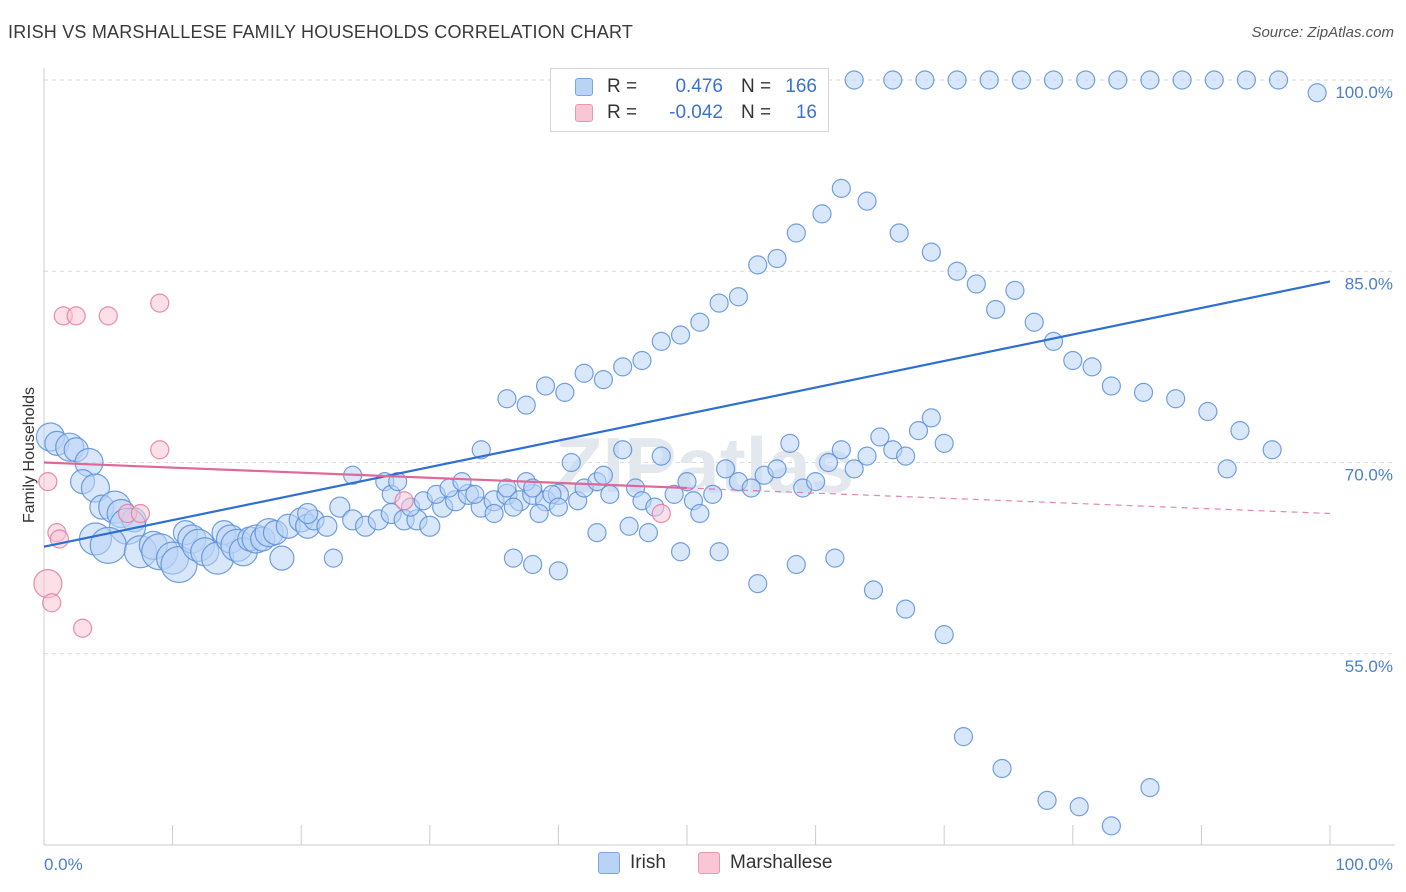  Describe the element at coordinates (765, 863) in the screenshot. I see `legend-item-marshallese: Marshallese` at that location.